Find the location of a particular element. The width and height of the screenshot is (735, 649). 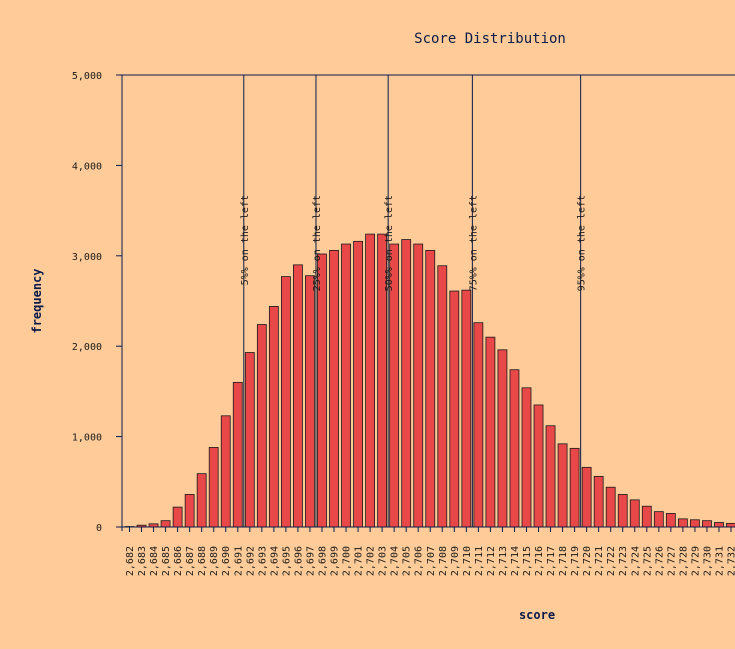

x-tick-label-22: 2,704 is located at coordinates (395, 561).